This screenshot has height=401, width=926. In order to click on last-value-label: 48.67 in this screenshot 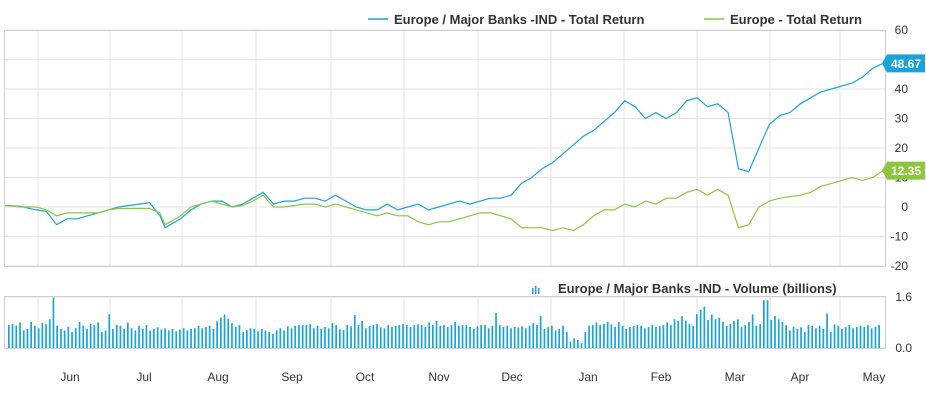, I will do `click(906, 64)`.